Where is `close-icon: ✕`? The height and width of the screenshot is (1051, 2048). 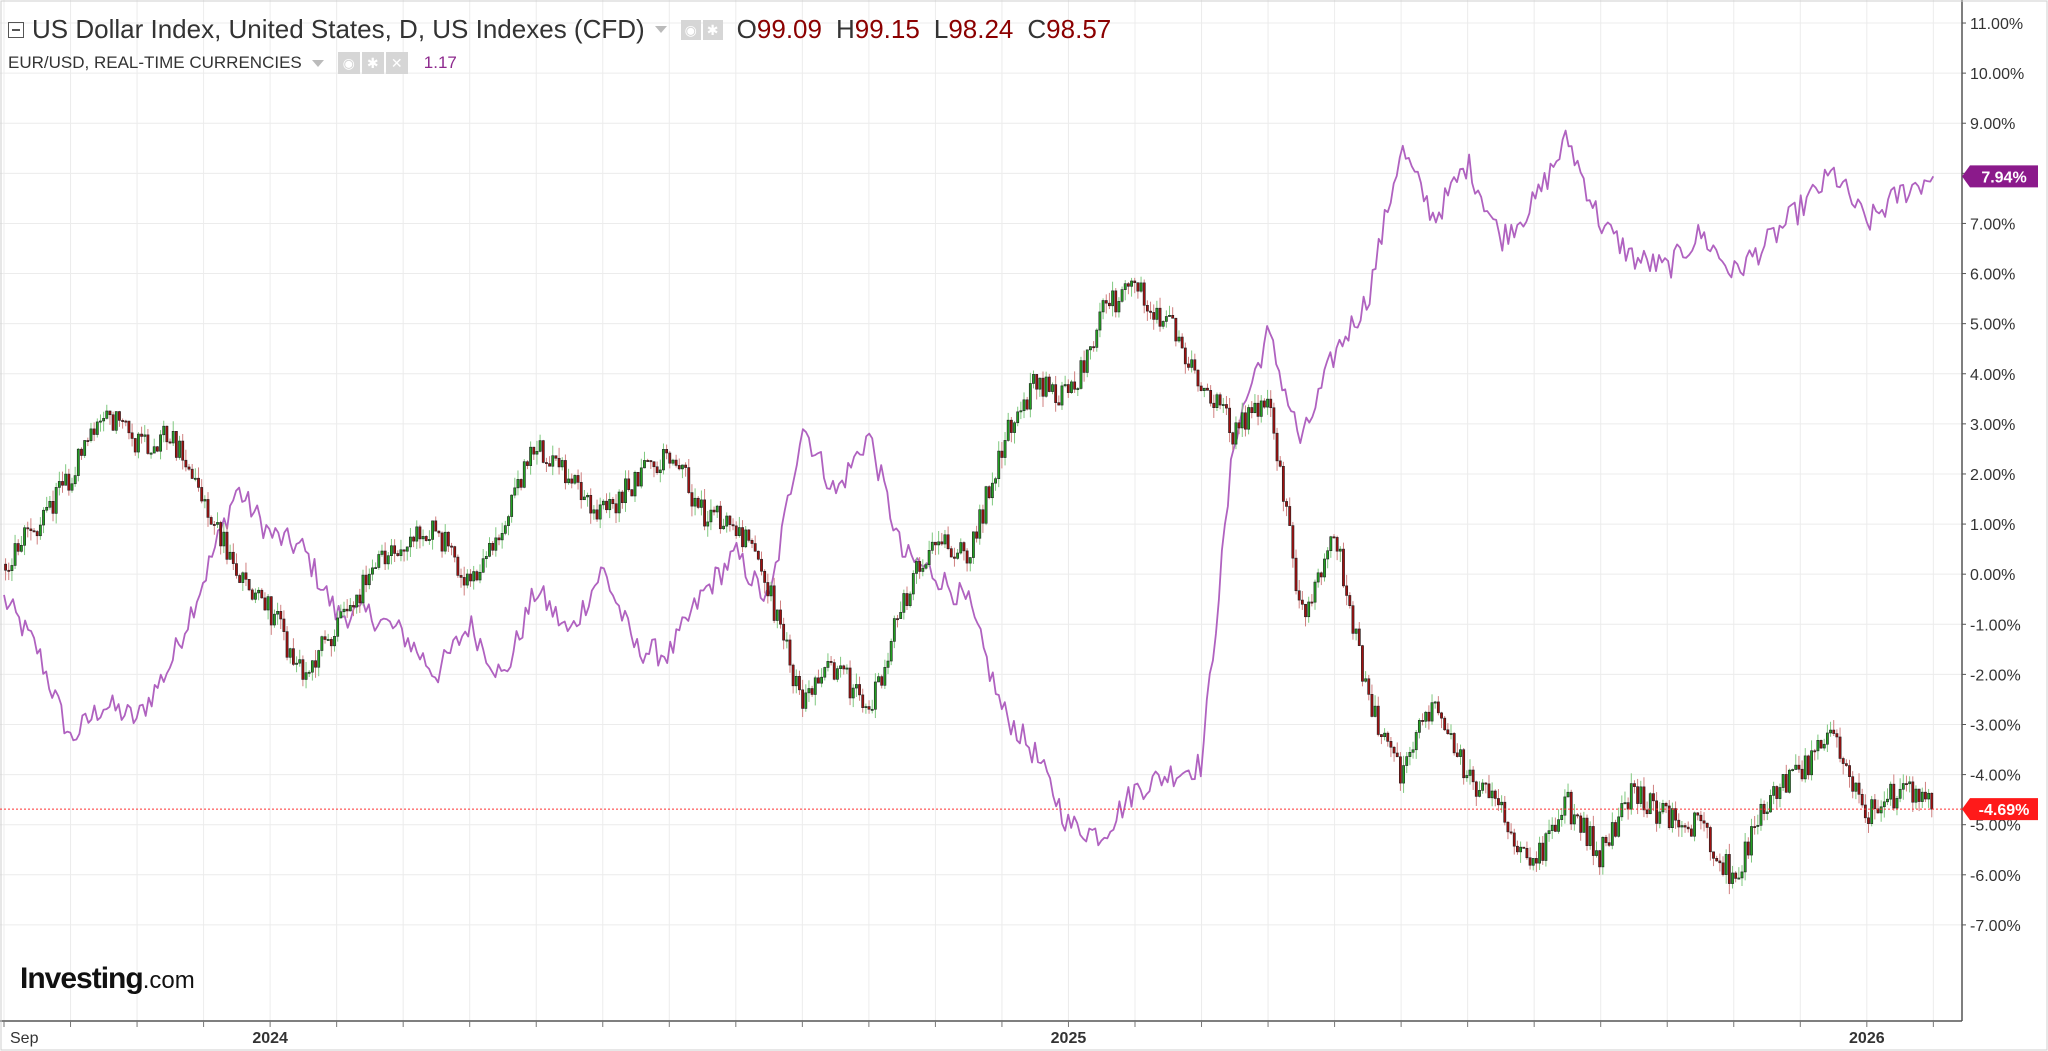
close-icon: ✕ is located at coordinates (396, 63).